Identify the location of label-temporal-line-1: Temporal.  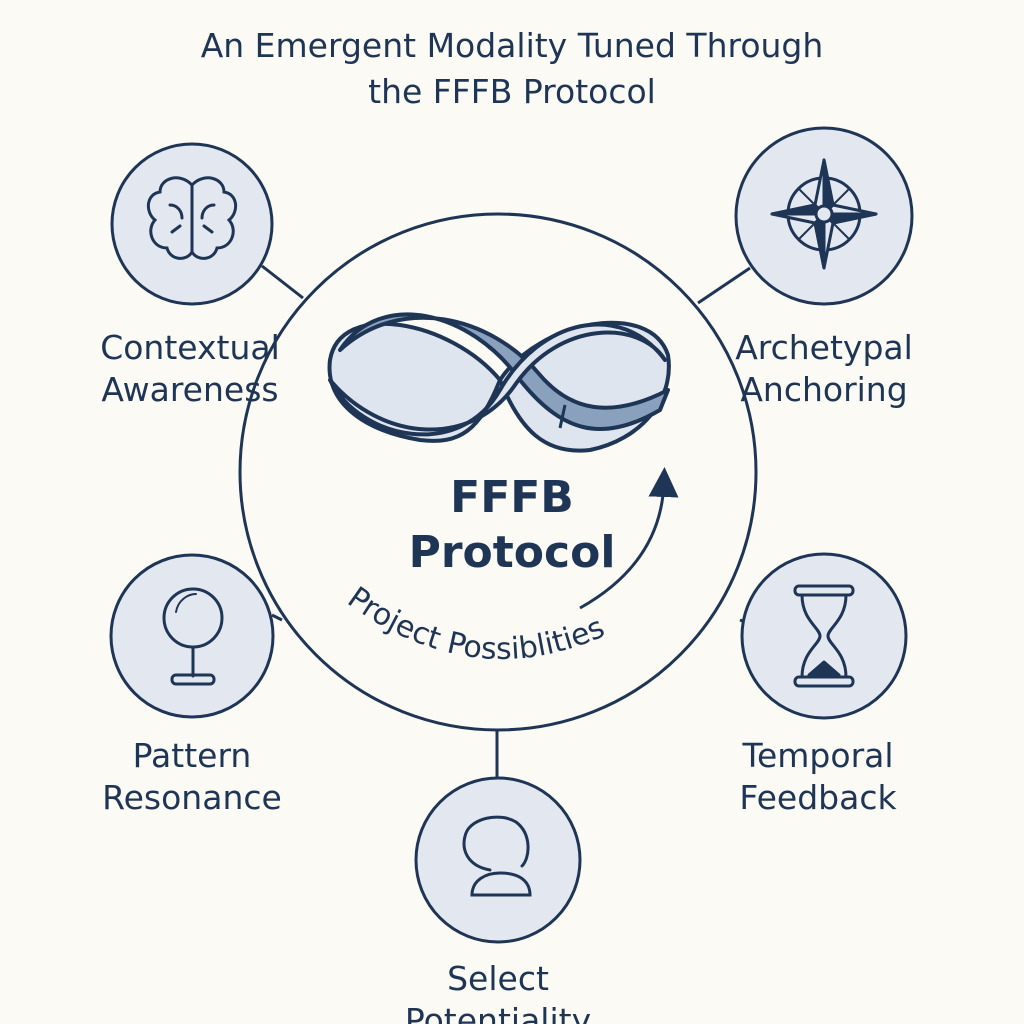
(818, 755).